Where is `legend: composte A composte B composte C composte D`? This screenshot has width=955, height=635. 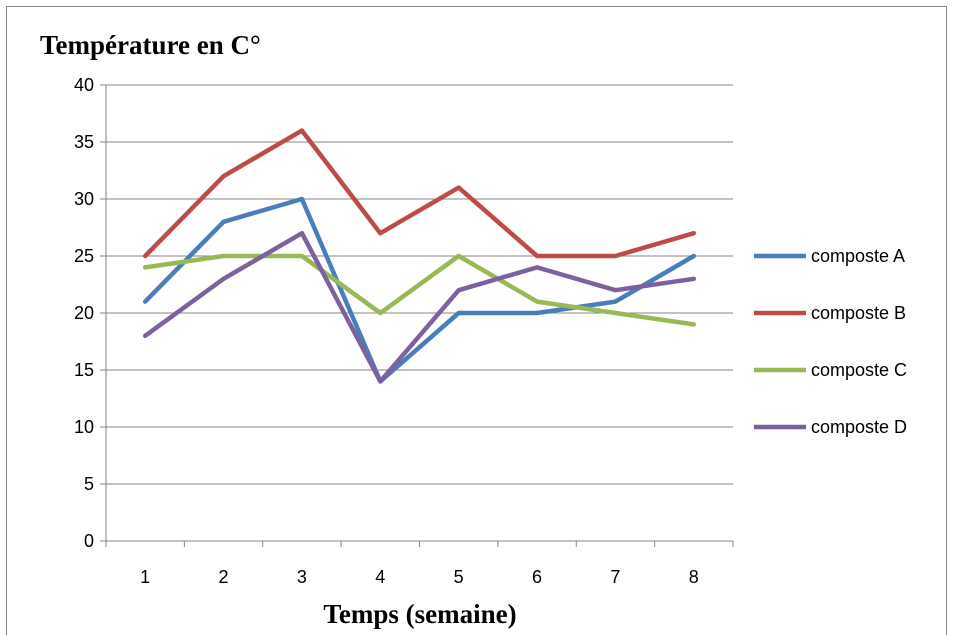
legend: composte A composte B composte C composte D is located at coordinates (830, 341).